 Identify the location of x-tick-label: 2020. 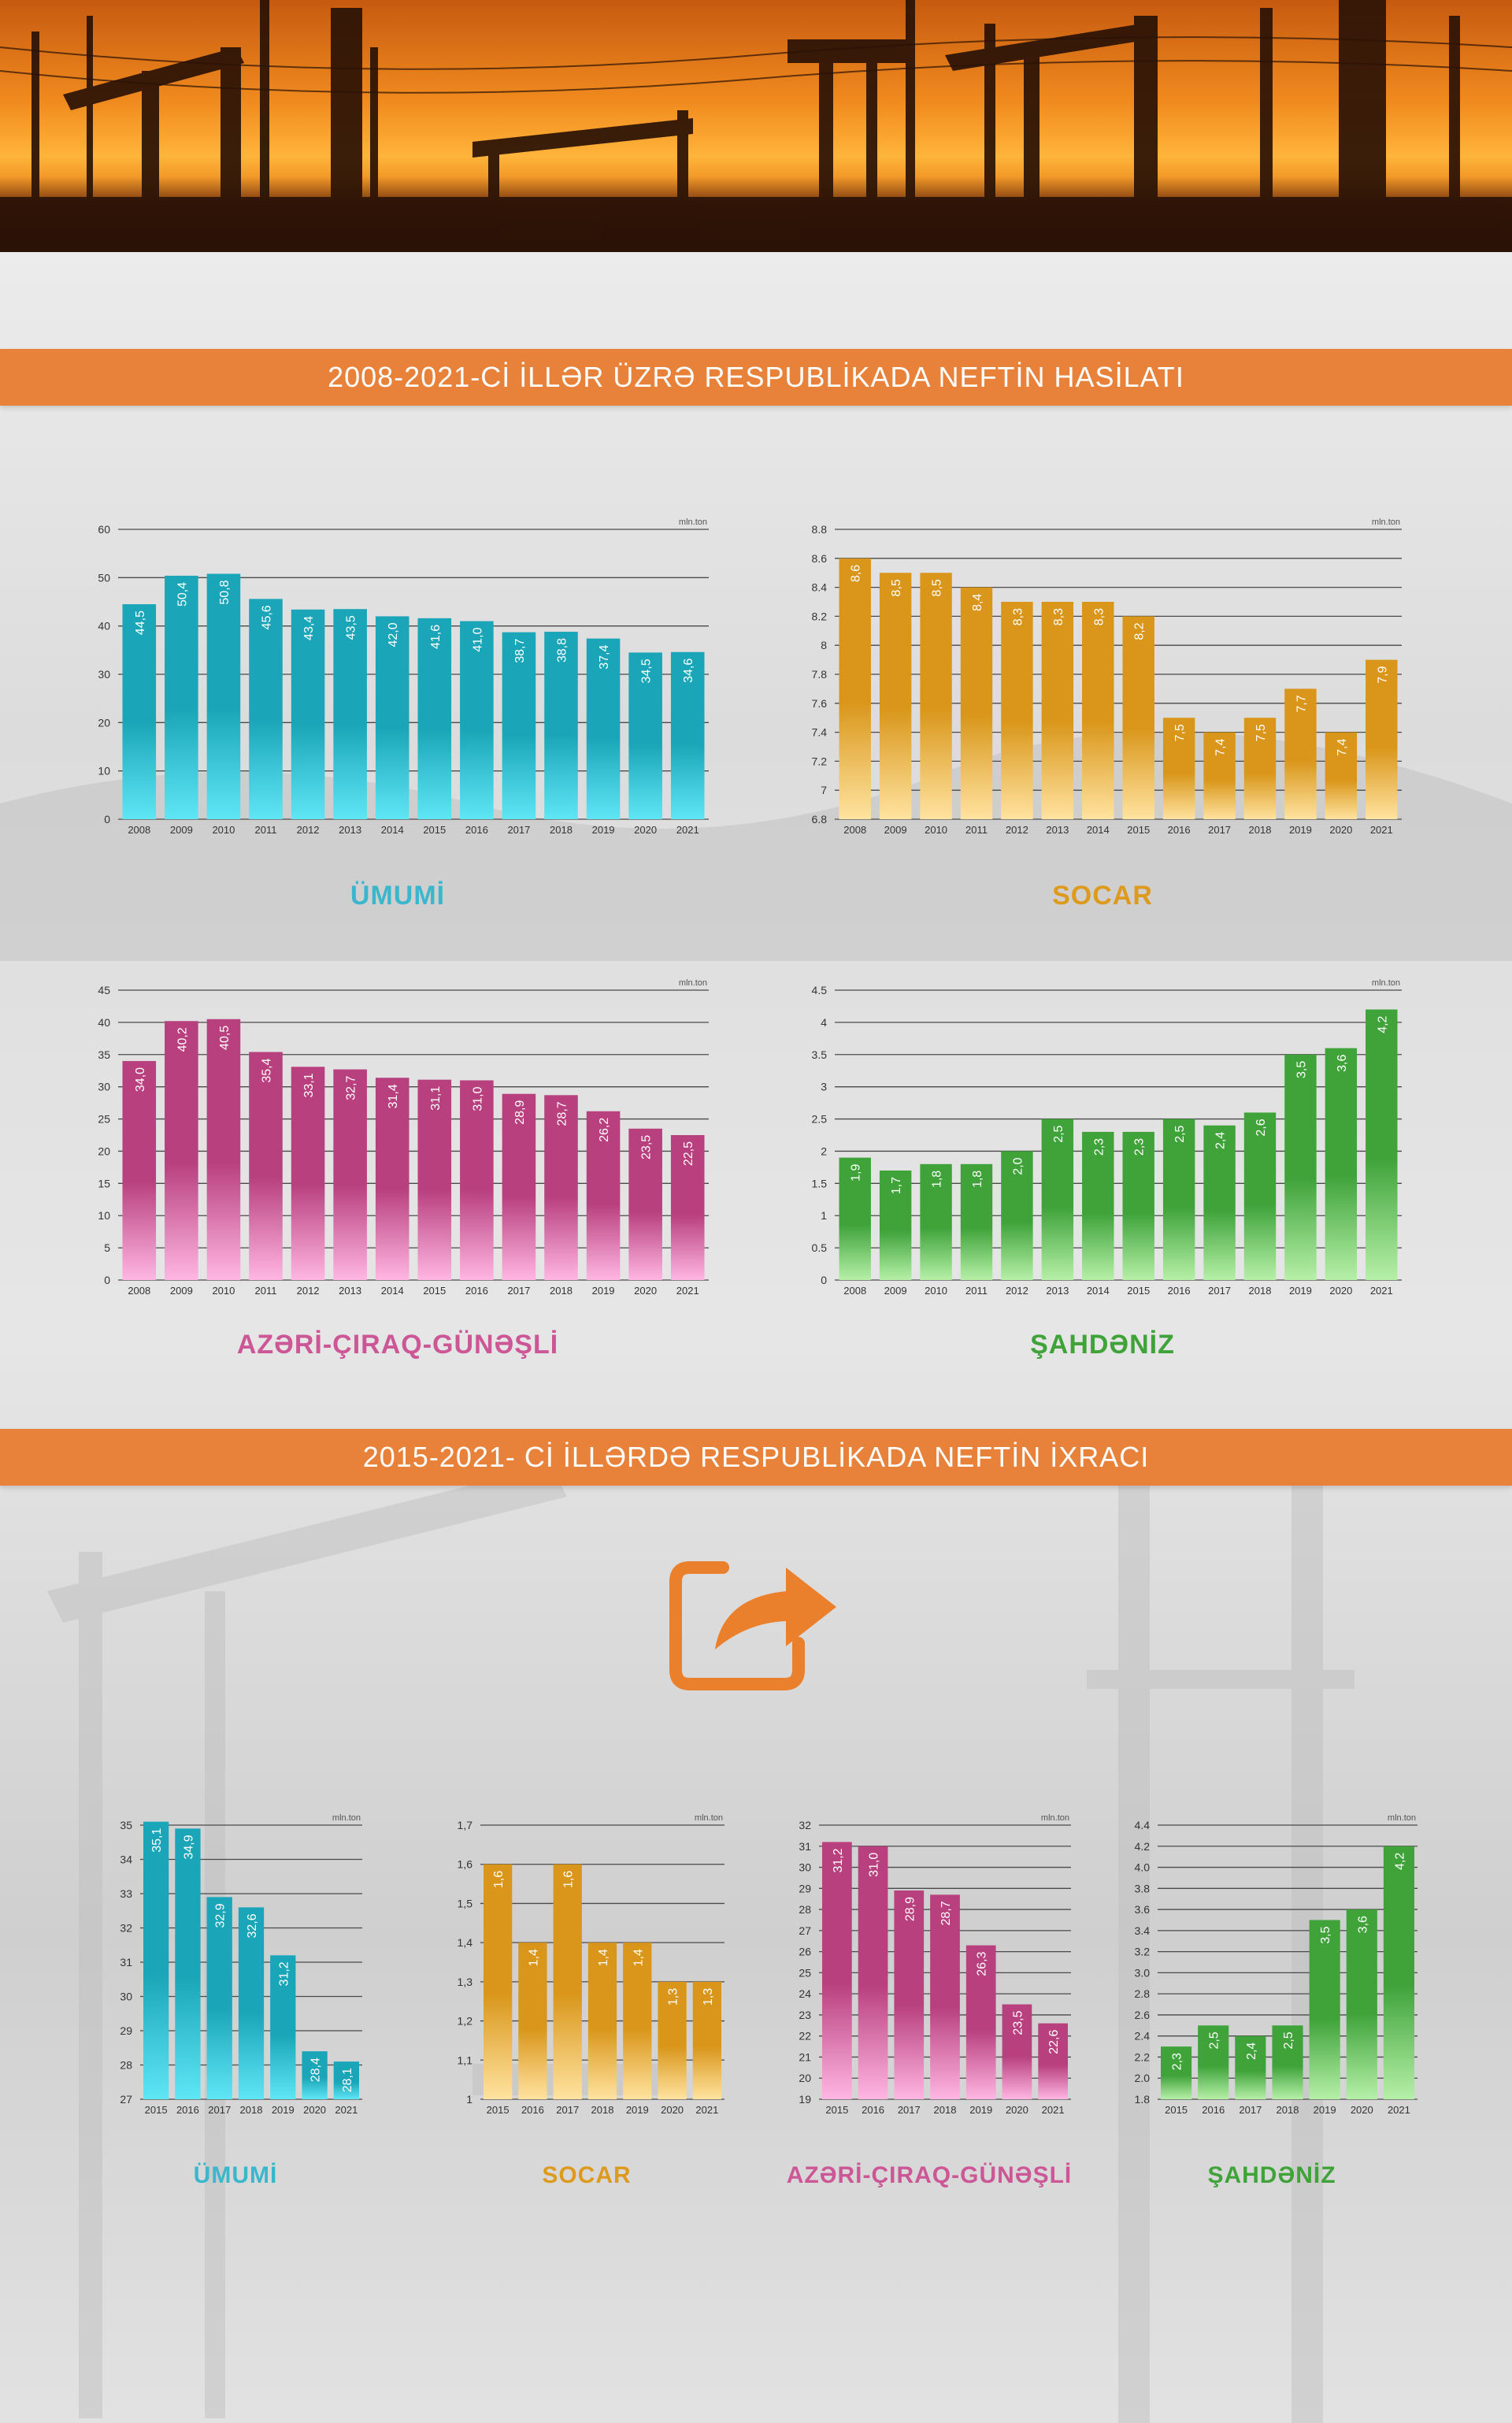
(314, 2110).